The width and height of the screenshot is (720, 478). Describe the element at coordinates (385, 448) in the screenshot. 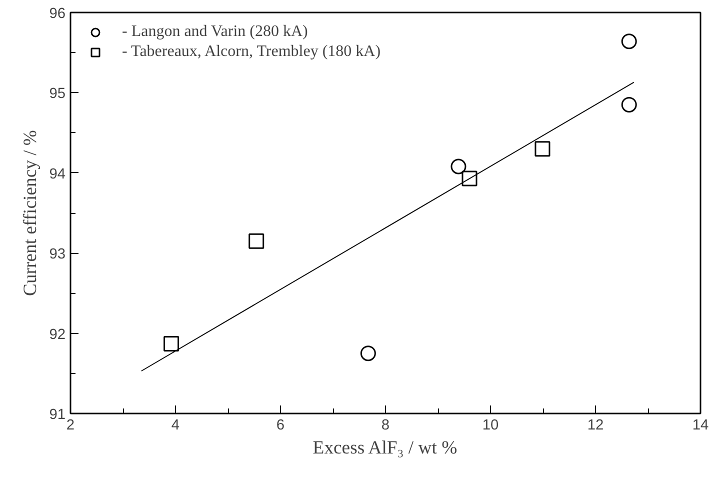

I see `x-axis-title: Excess AlF₃ / wt %` at that location.